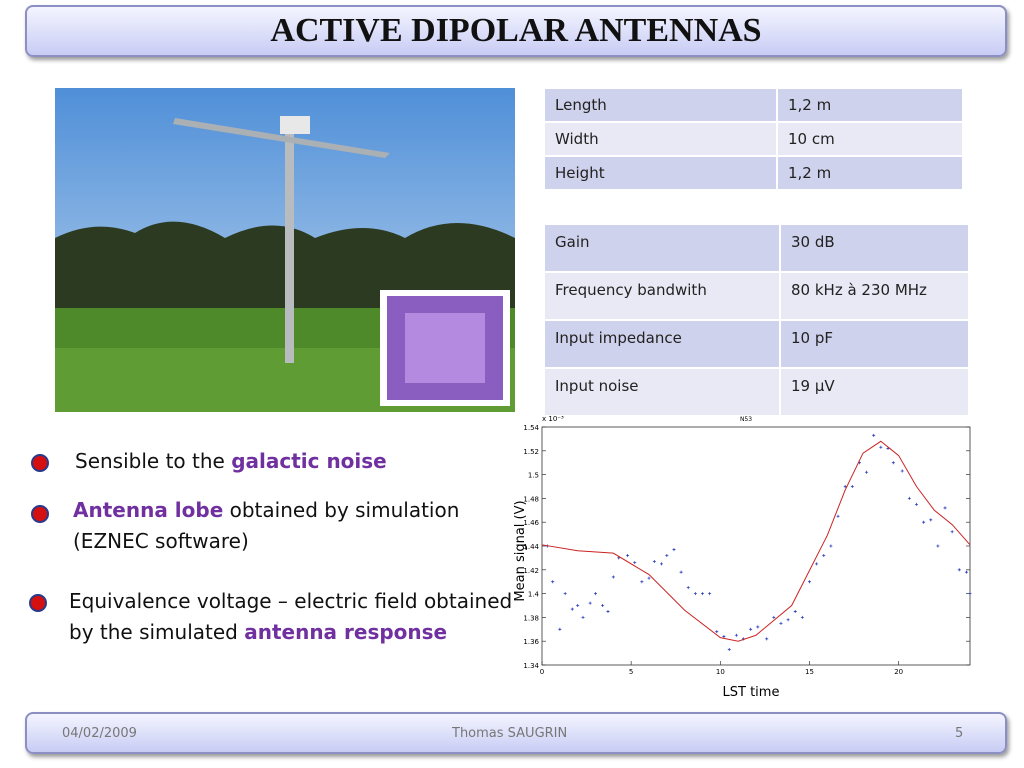 This screenshot has height=768, width=1024. Describe the element at coordinates (660, 173) in the screenshot. I see `table-cell: Height` at that location.